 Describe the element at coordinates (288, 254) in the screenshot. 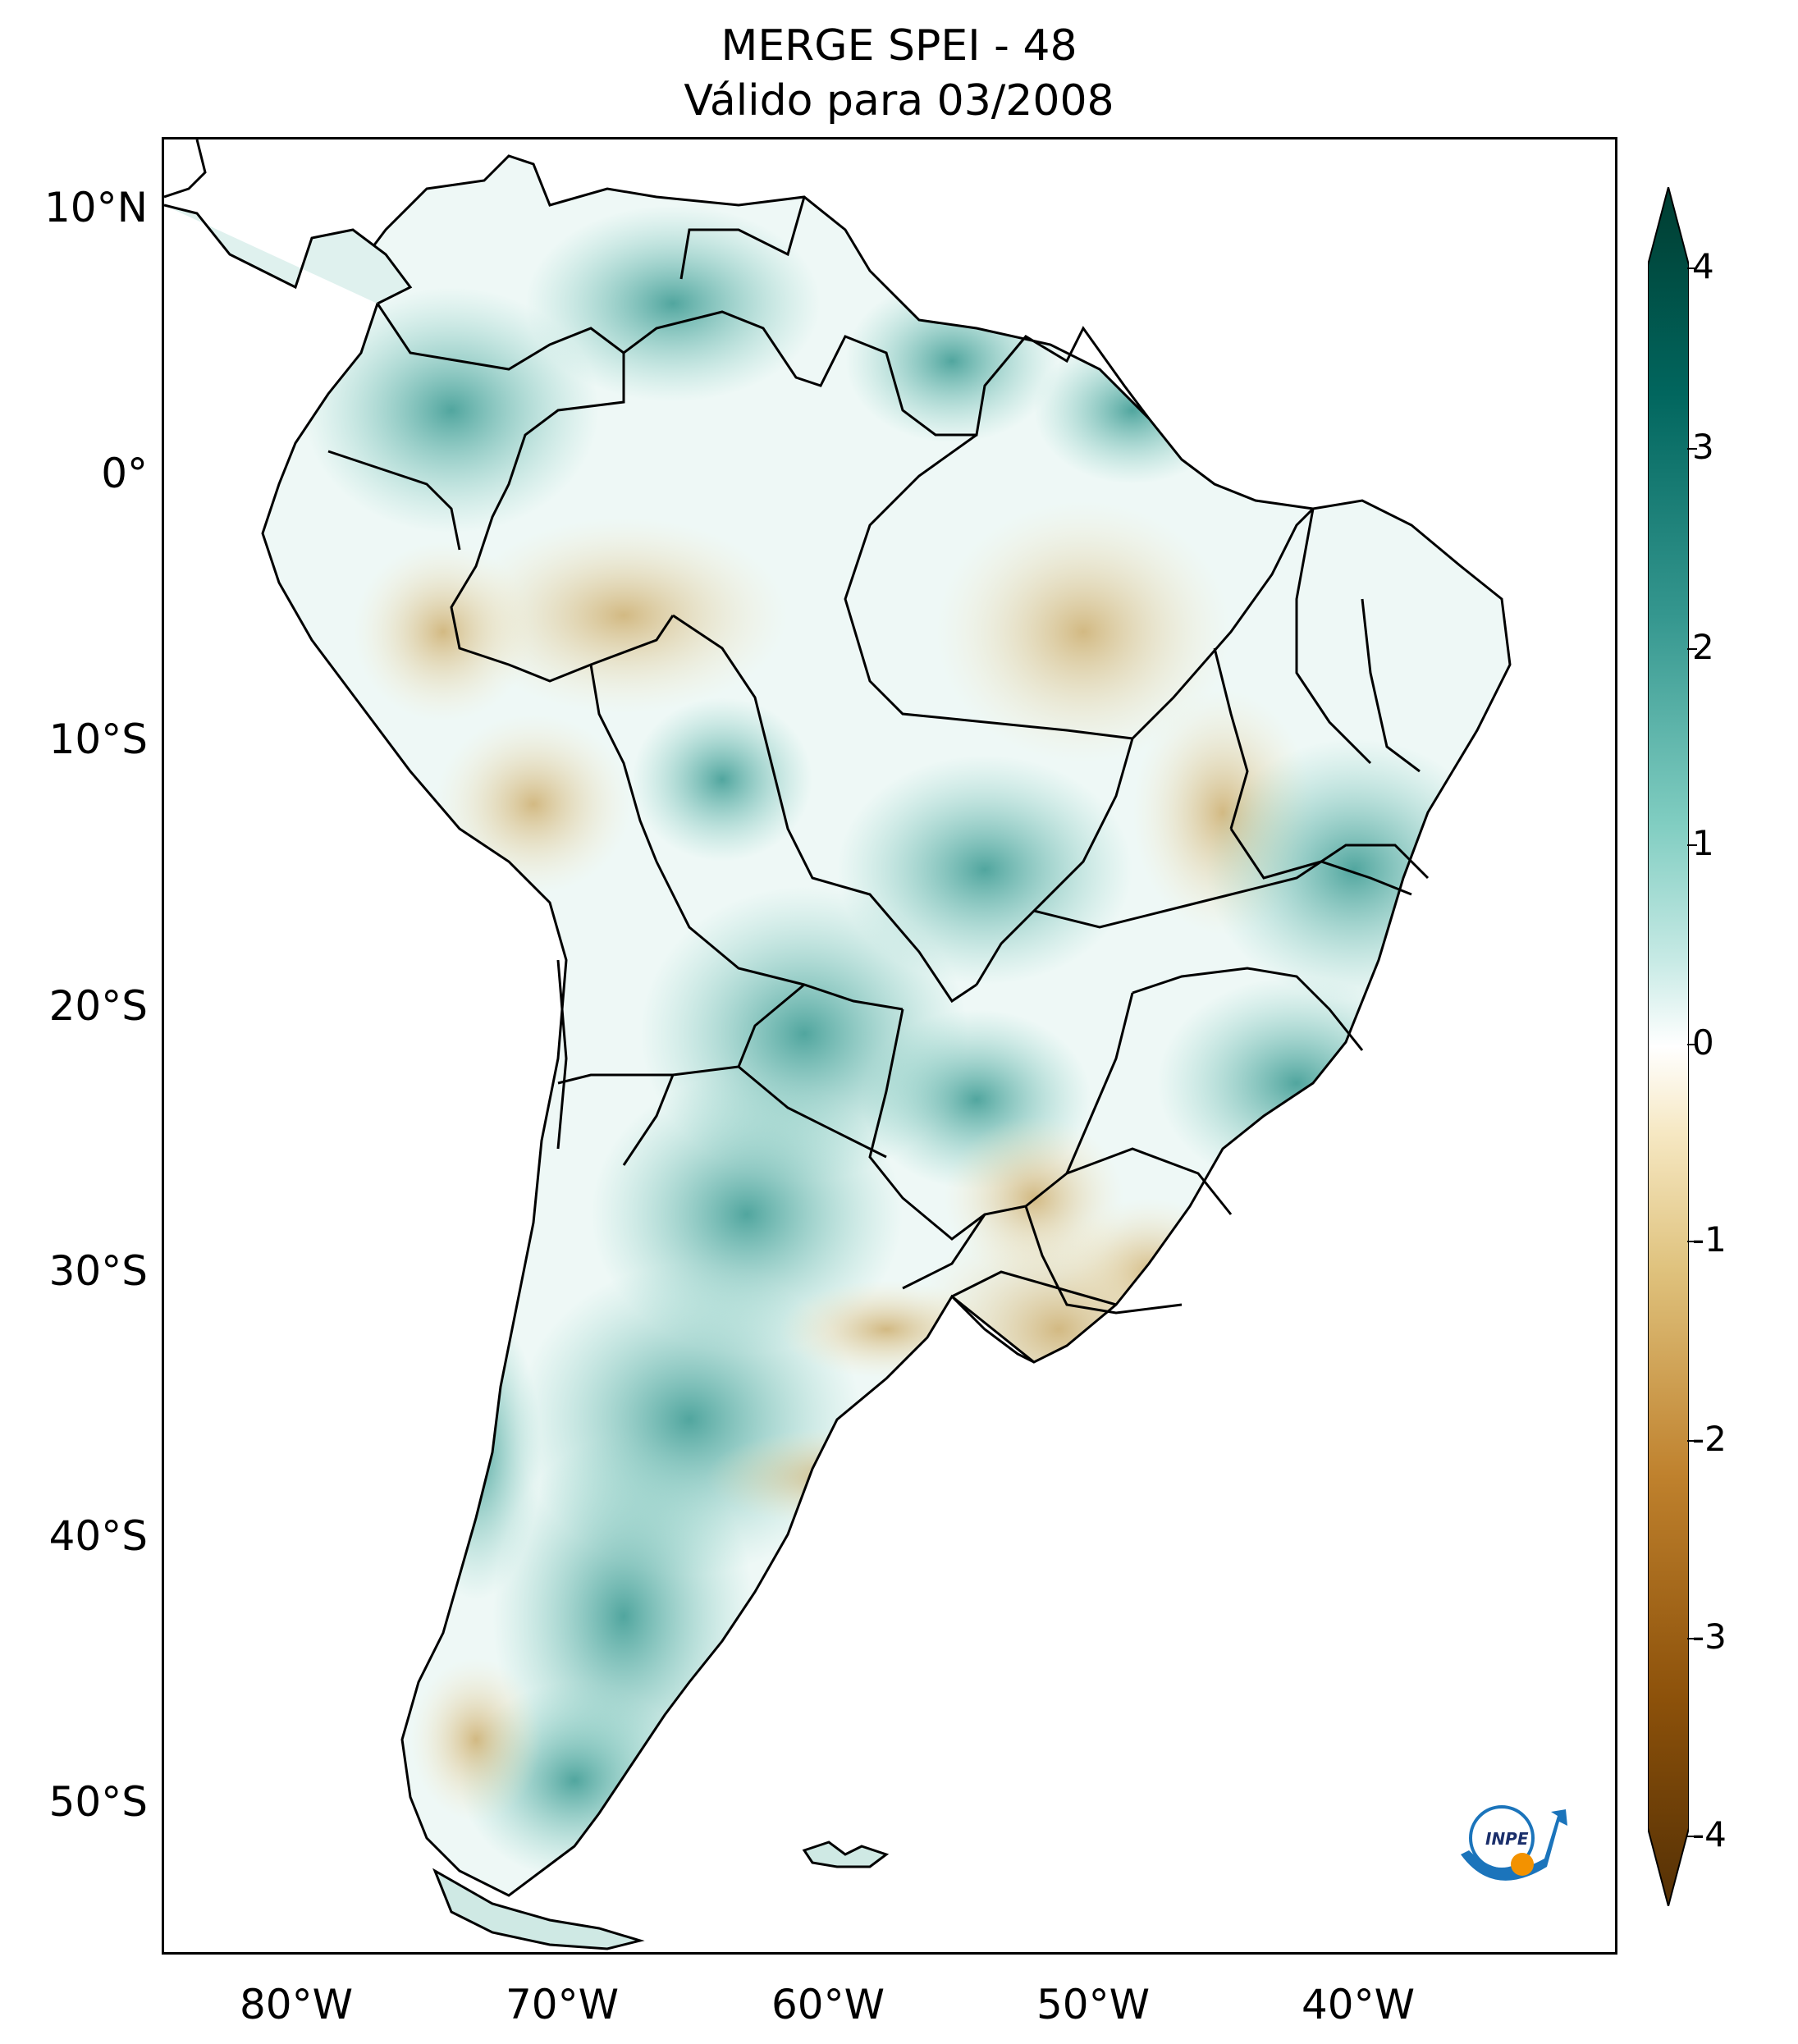

I see `central-america` at that location.